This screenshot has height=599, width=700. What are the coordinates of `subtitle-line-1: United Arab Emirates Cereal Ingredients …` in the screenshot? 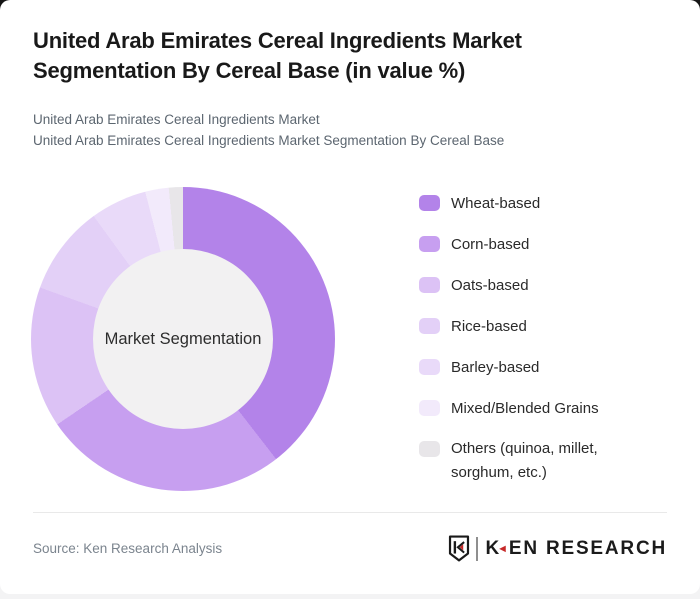 It's located at (176, 119).